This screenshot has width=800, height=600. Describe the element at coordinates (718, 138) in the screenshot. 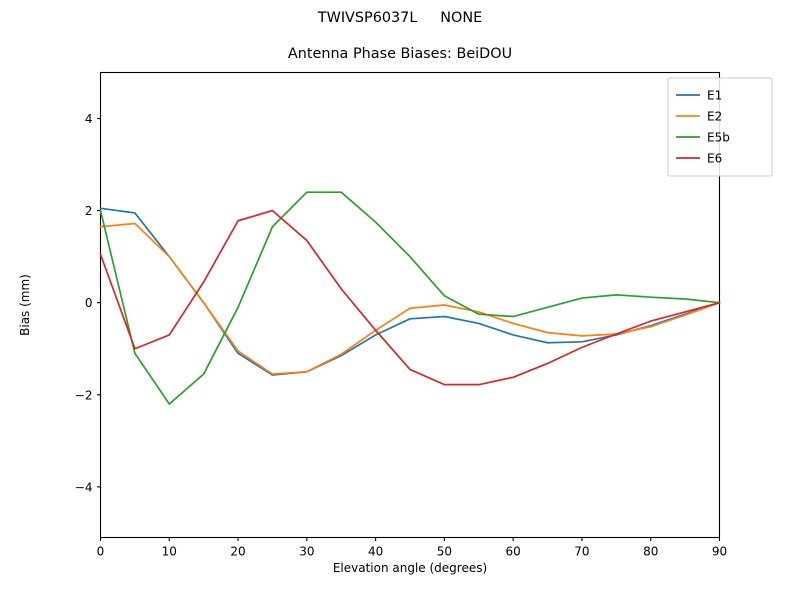

I see `legend-label-e5b: E5b` at that location.